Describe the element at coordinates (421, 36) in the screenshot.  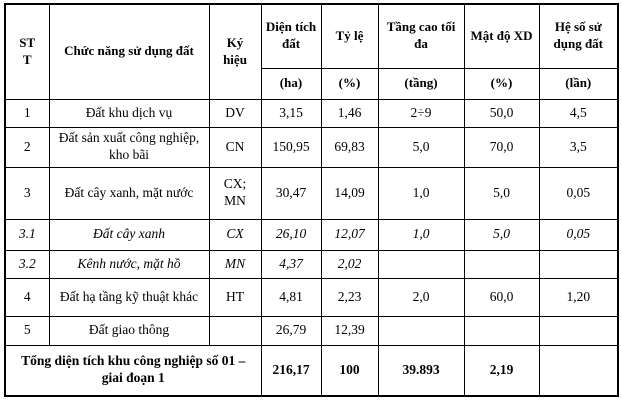
I see `header-floors: Tầng cao tối đa` at that location.